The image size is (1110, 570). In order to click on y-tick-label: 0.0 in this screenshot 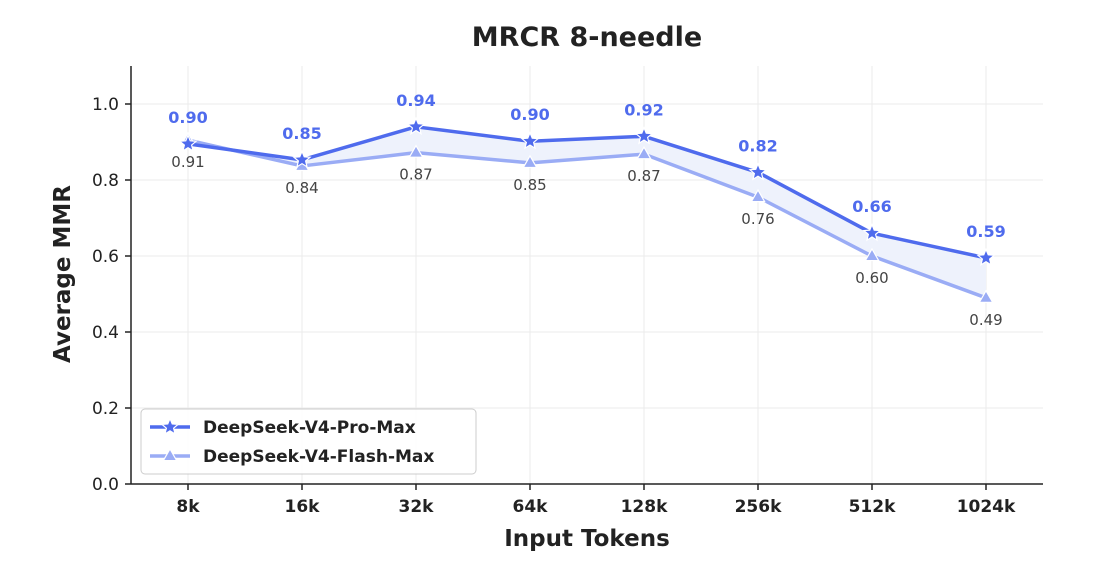, I will do `click(105, 485)`.